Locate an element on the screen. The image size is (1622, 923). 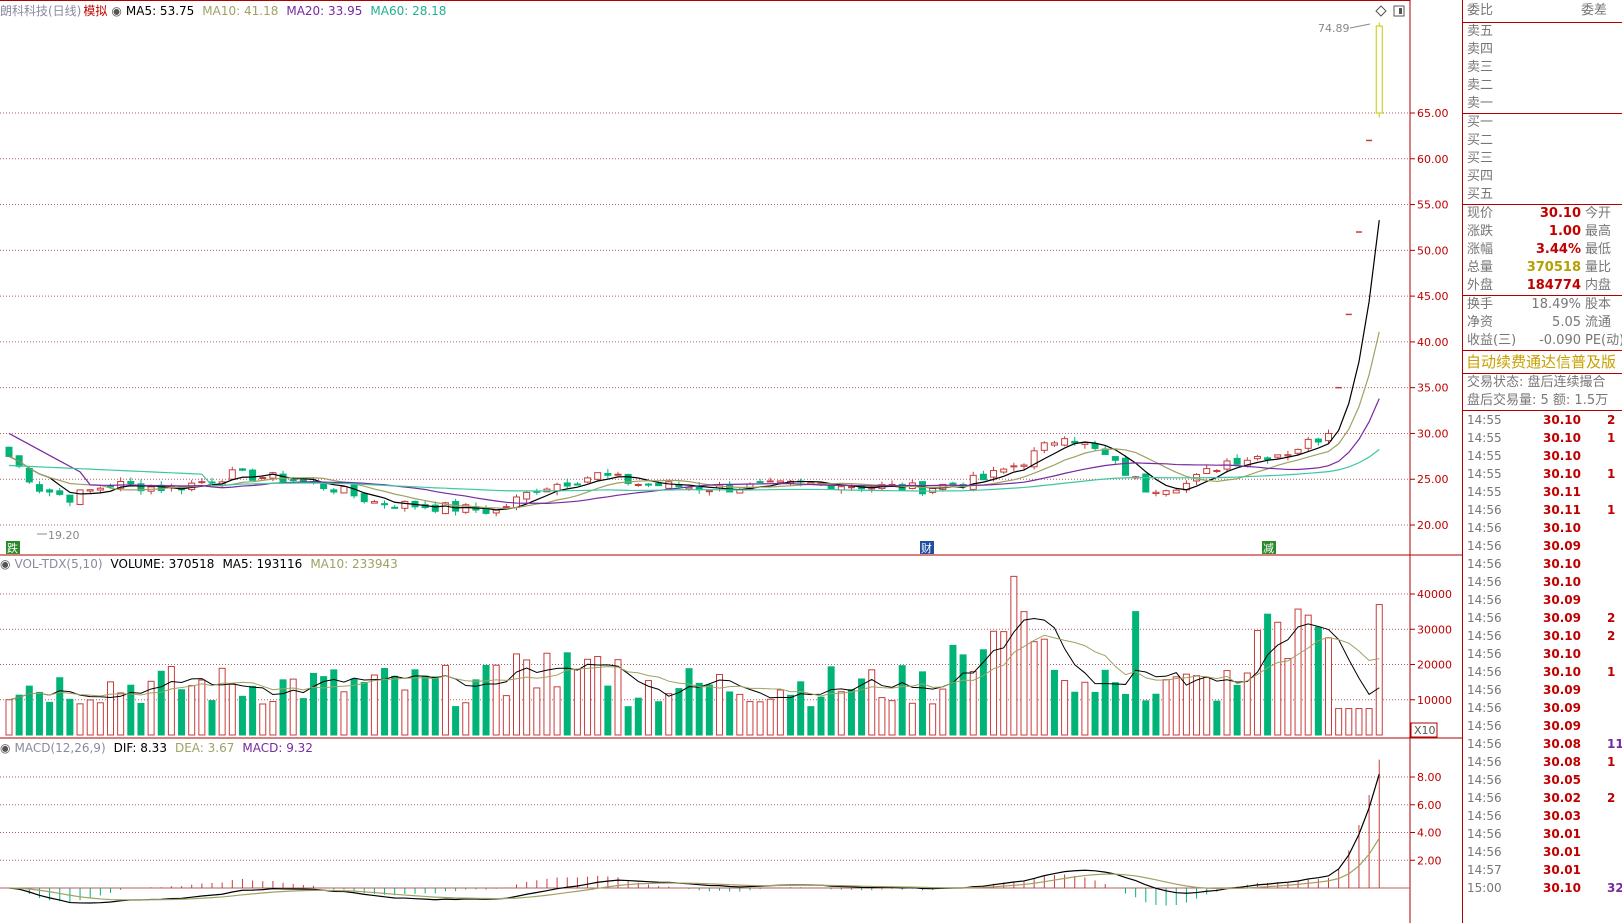
price-axis-label: 65.00 is located at coordinates (1433, 113).